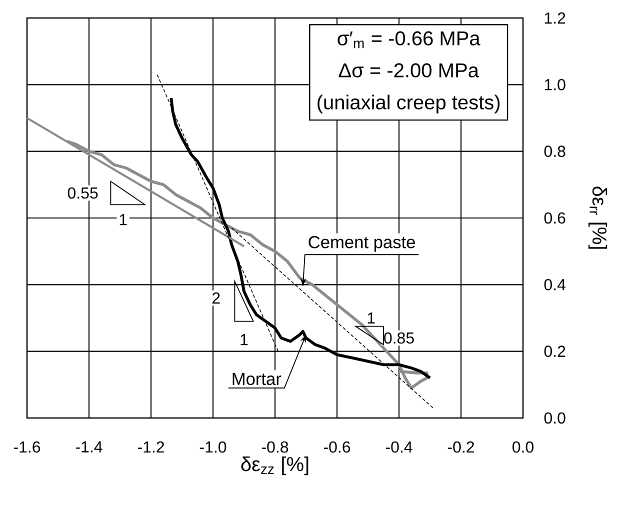  What do you see at coordinates (216, 298) in the screenshot?
I see `annotation: 2` at bounding box center [216, 298].